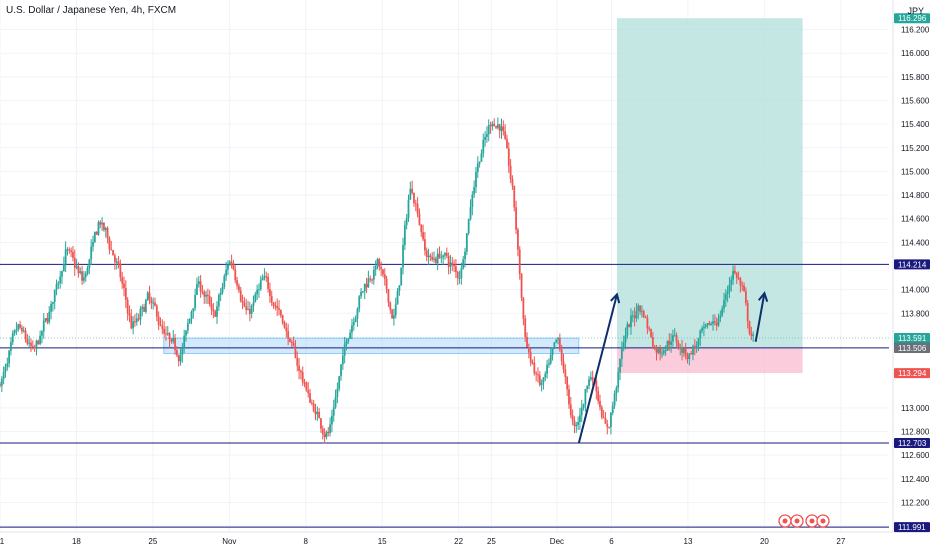 This screenshot has height=555, width=932. I want to click on time-tick-label: 11, so click(2, 541).